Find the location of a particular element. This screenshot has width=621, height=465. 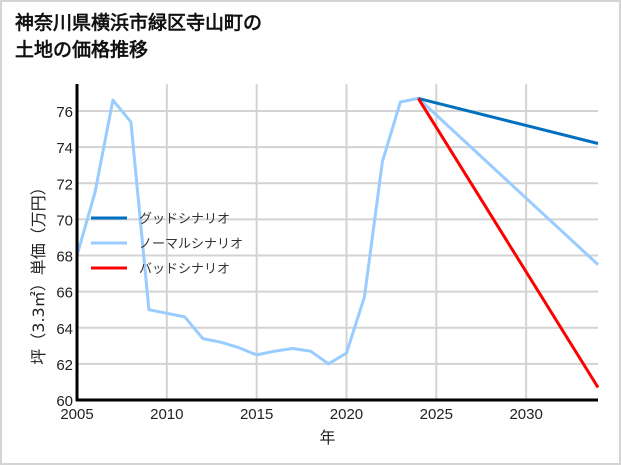

y-tick-label: 68 is located at coordinates (64, 257).